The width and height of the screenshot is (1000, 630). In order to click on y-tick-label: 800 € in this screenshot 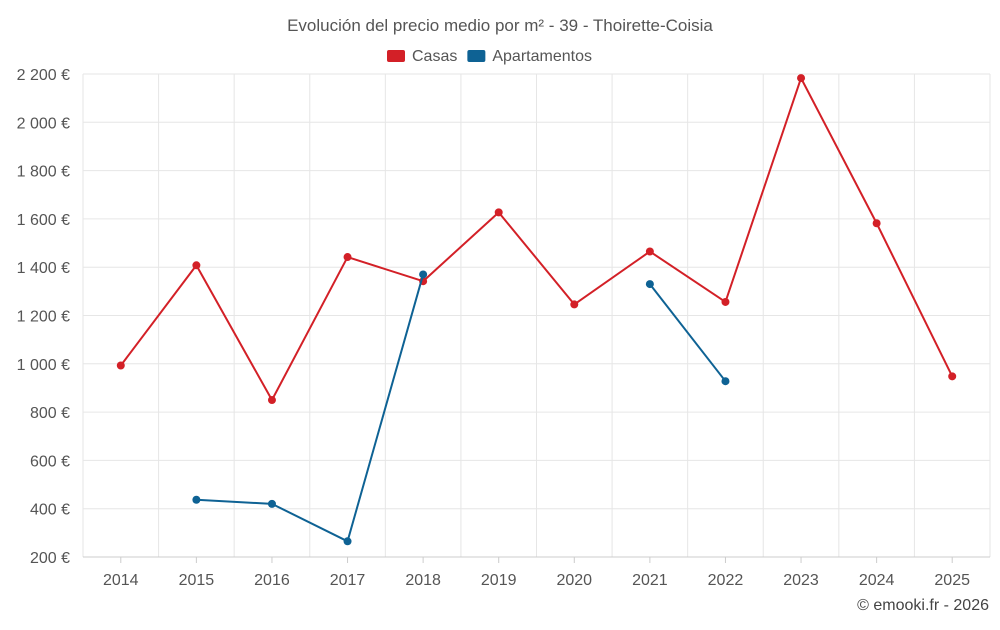, I will do `click(50, 413)`.